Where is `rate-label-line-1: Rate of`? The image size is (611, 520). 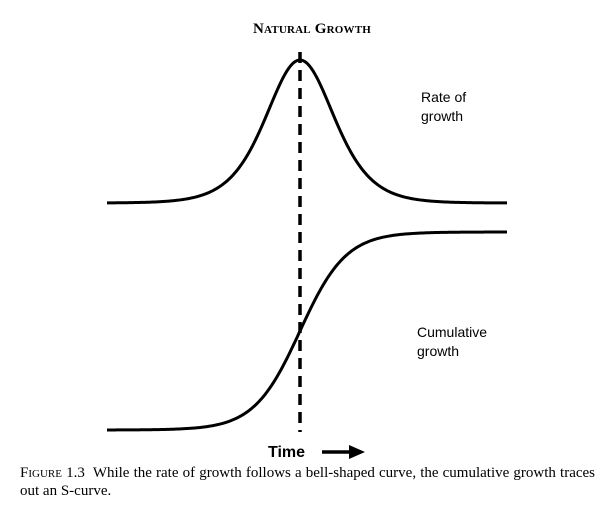
rate-label-line-1: Rate of is located at coordinates (443, 97).